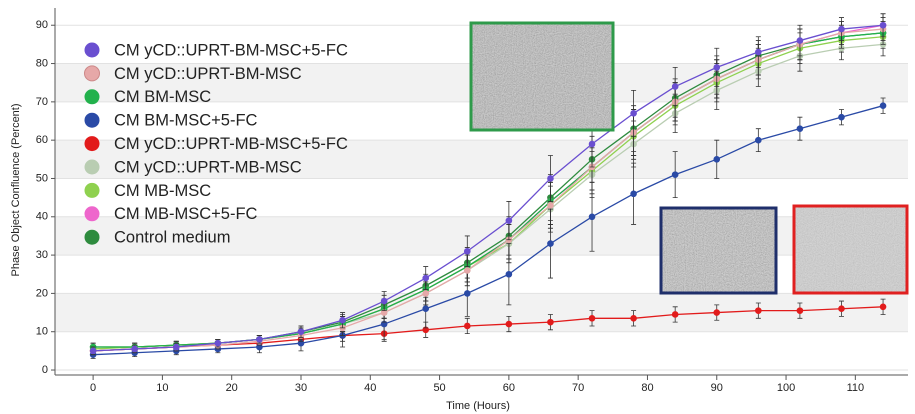 Image resolution: width=915 pixels, height=414 pixels. What do you see at coordinates (162, 388) in the screenshot?
I see `x-tick-label: 10` at bounding box center [162, 388].